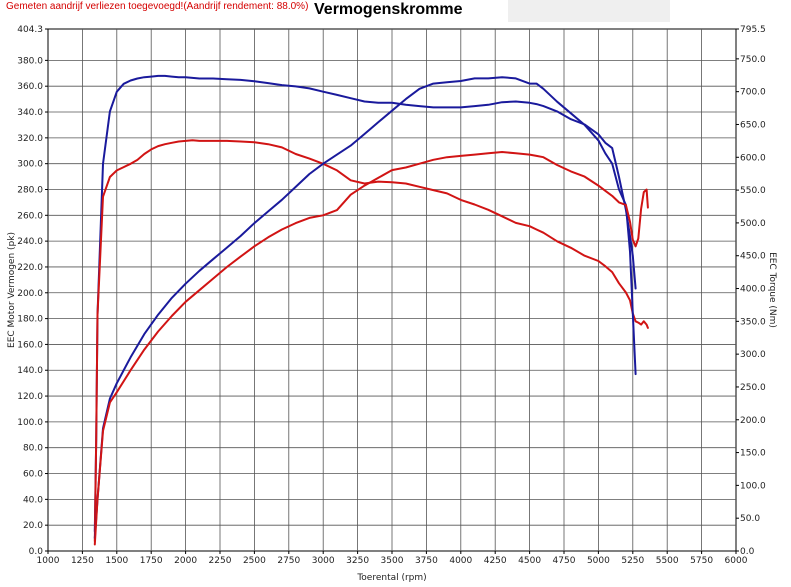 This screenshot has height=587, width=791. Describe the element at coordinates (753, 191) in the screenshot. I see `y-right-tick-label: 550.0` at that location.